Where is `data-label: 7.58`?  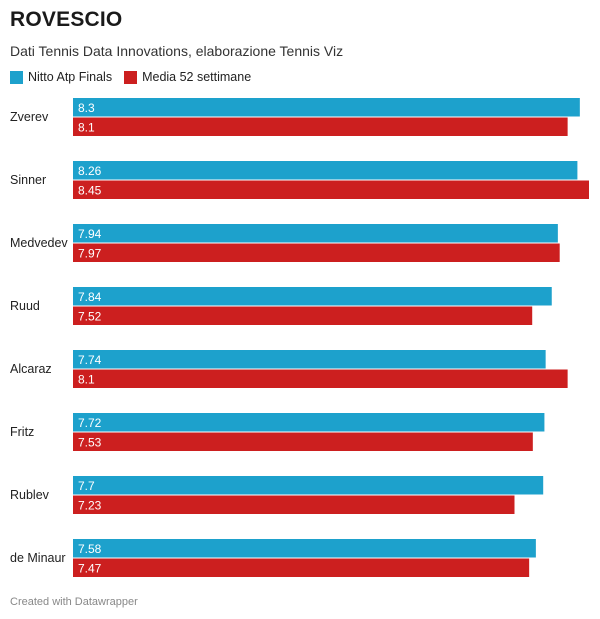 data-label: 7.58 is located at coordinates (90, 549).